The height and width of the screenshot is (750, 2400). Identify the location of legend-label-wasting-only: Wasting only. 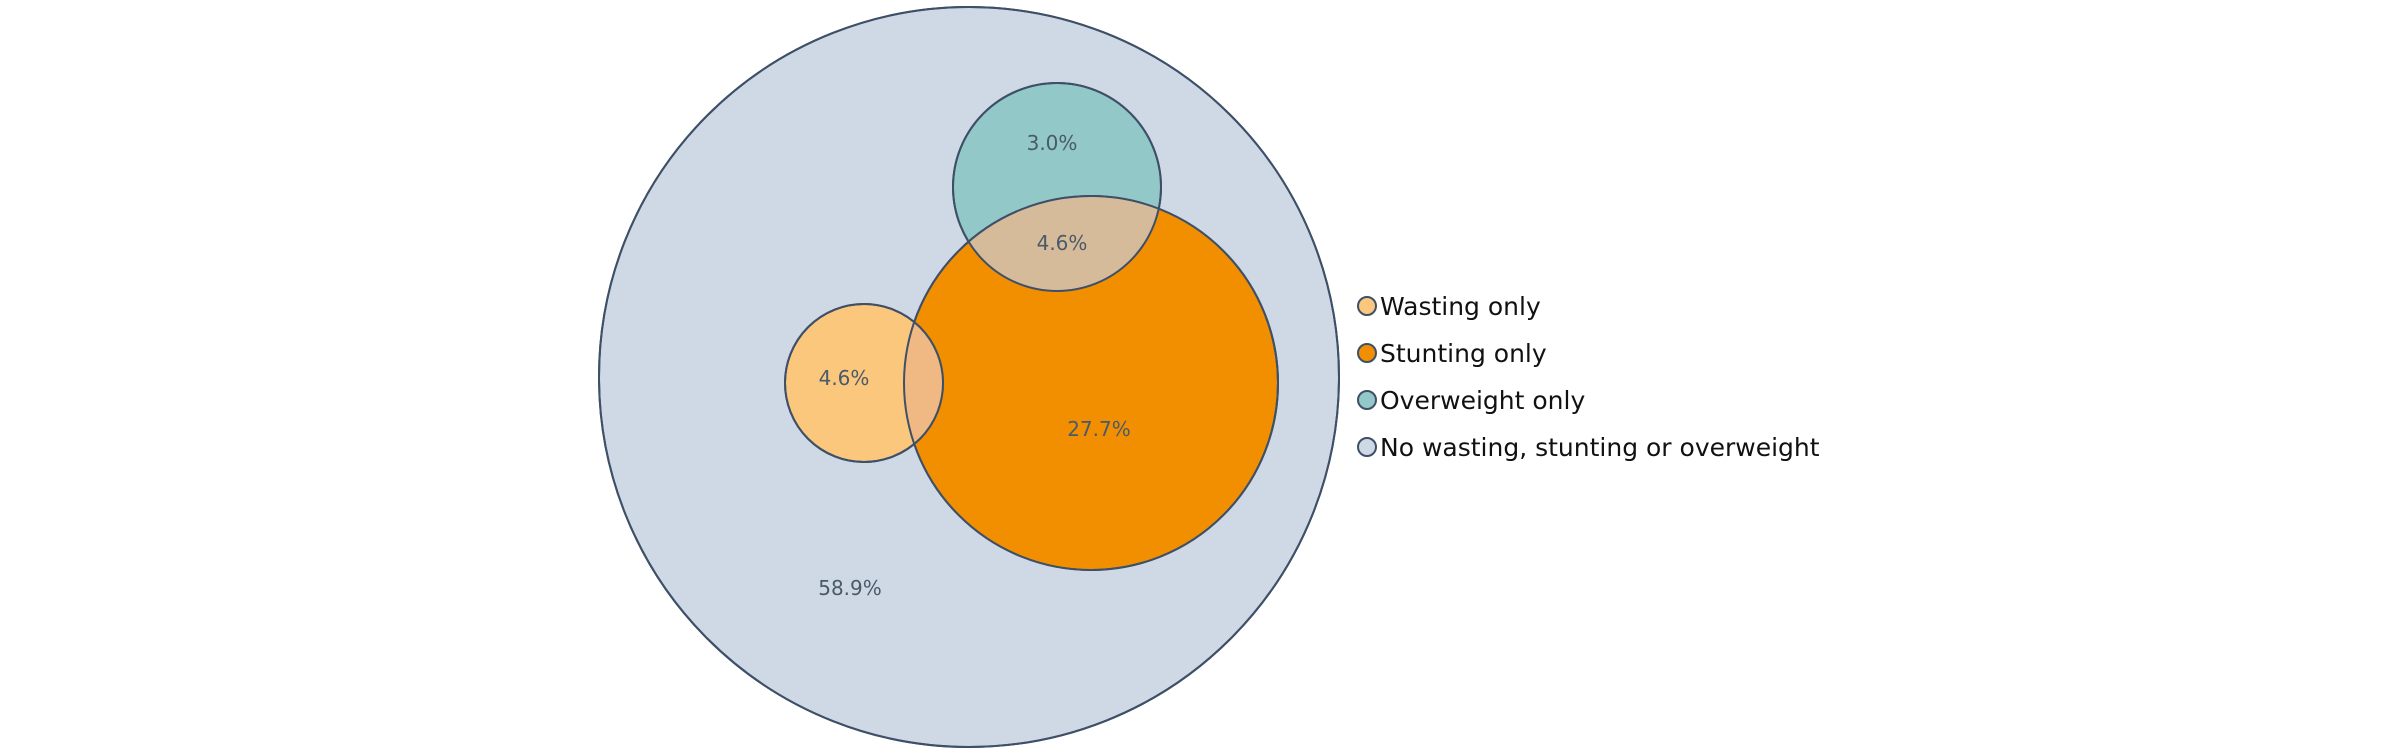
(1460, 306).